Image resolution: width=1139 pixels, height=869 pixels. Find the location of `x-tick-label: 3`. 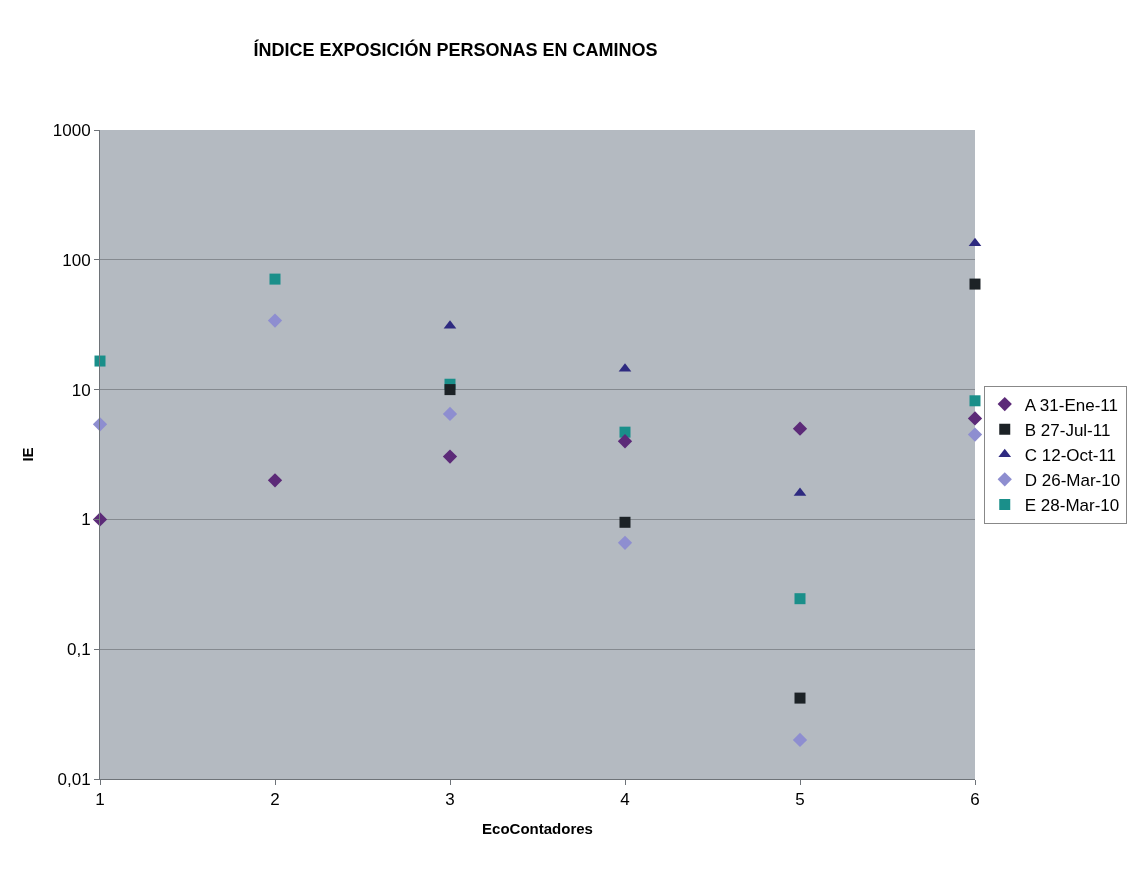

x-tick-label: 3 is located at coordinates (450, 800).